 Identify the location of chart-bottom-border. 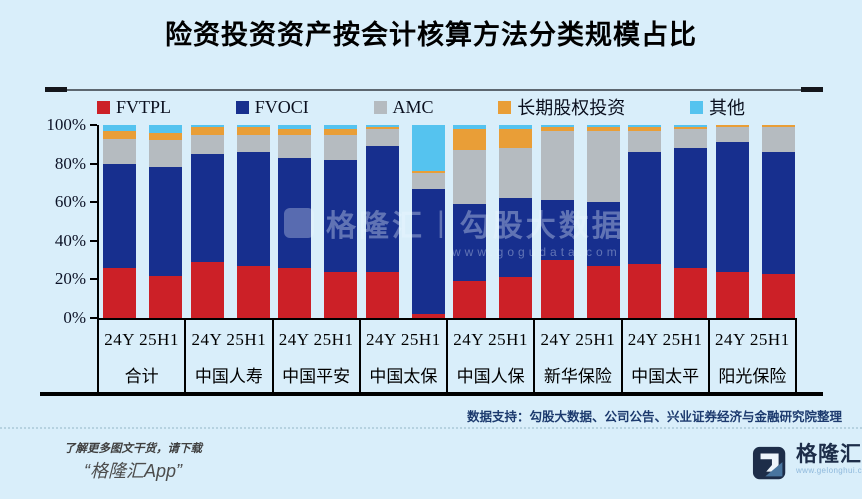
(431, 394).